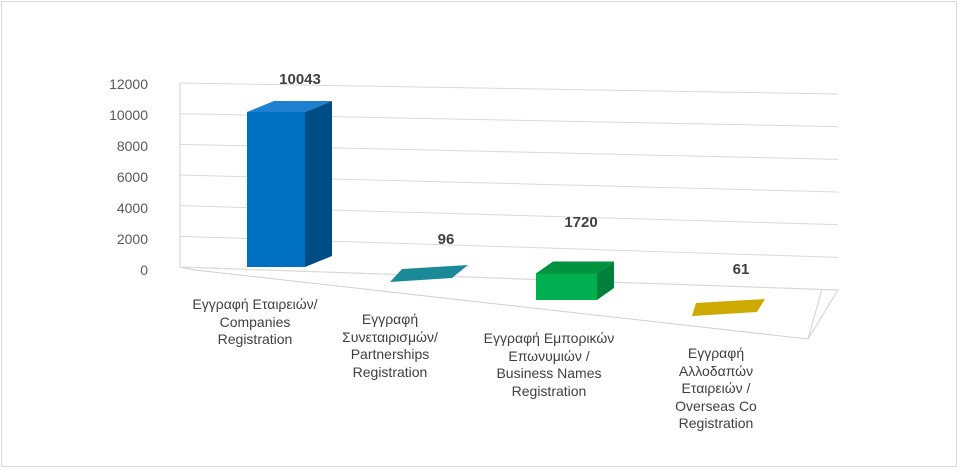  Describe the element at coordinates (580, 222) in the screenshot. I see `data-label: 1720` at that location.